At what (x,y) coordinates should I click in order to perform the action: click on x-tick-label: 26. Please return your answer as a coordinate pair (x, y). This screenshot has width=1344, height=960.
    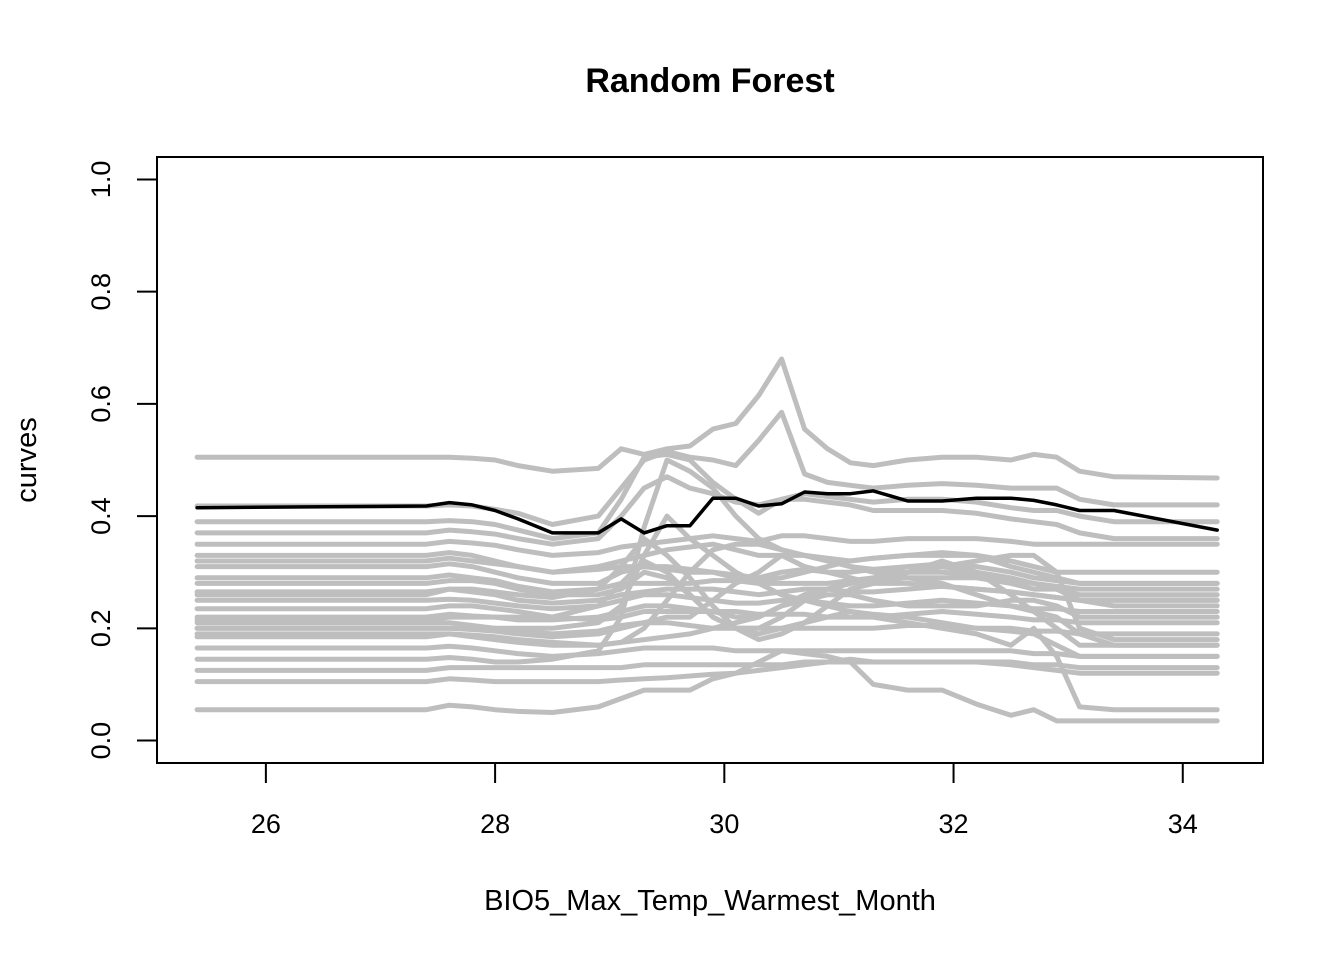
    Looking at the image, I should click on (266, 824).